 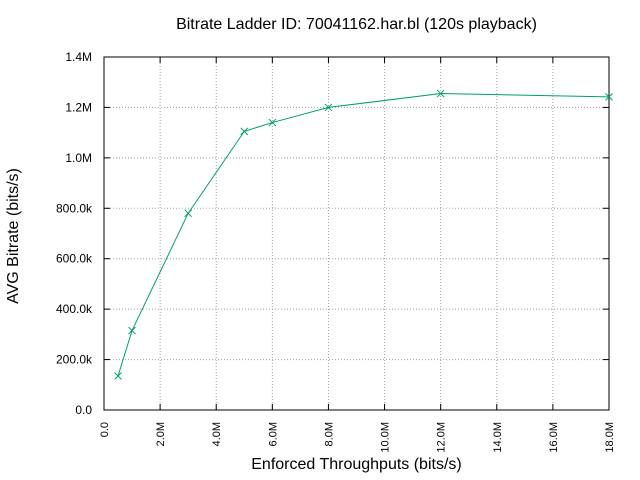 What do you see at coordinates (78, 57) in the screenshot?
I see `y-tick-label: 1.4M` at bounding box center [78, 57].